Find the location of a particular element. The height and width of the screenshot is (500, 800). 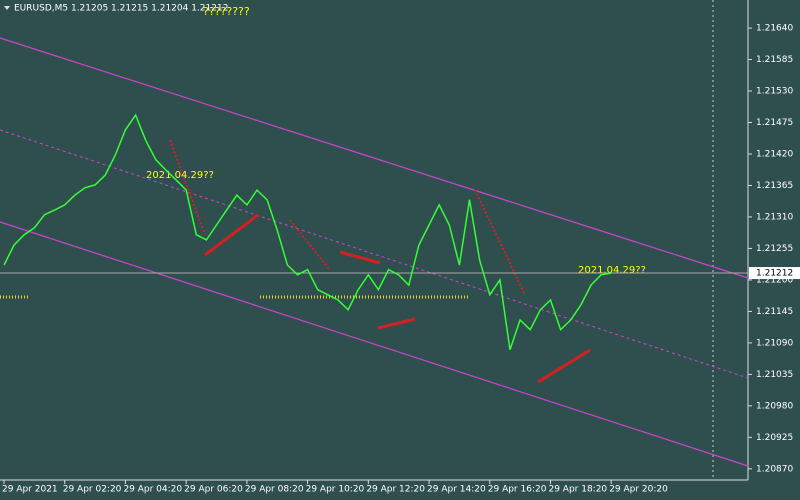

x-tick-label: 29 Apr 12:20 is located at coordinates (395, 490).